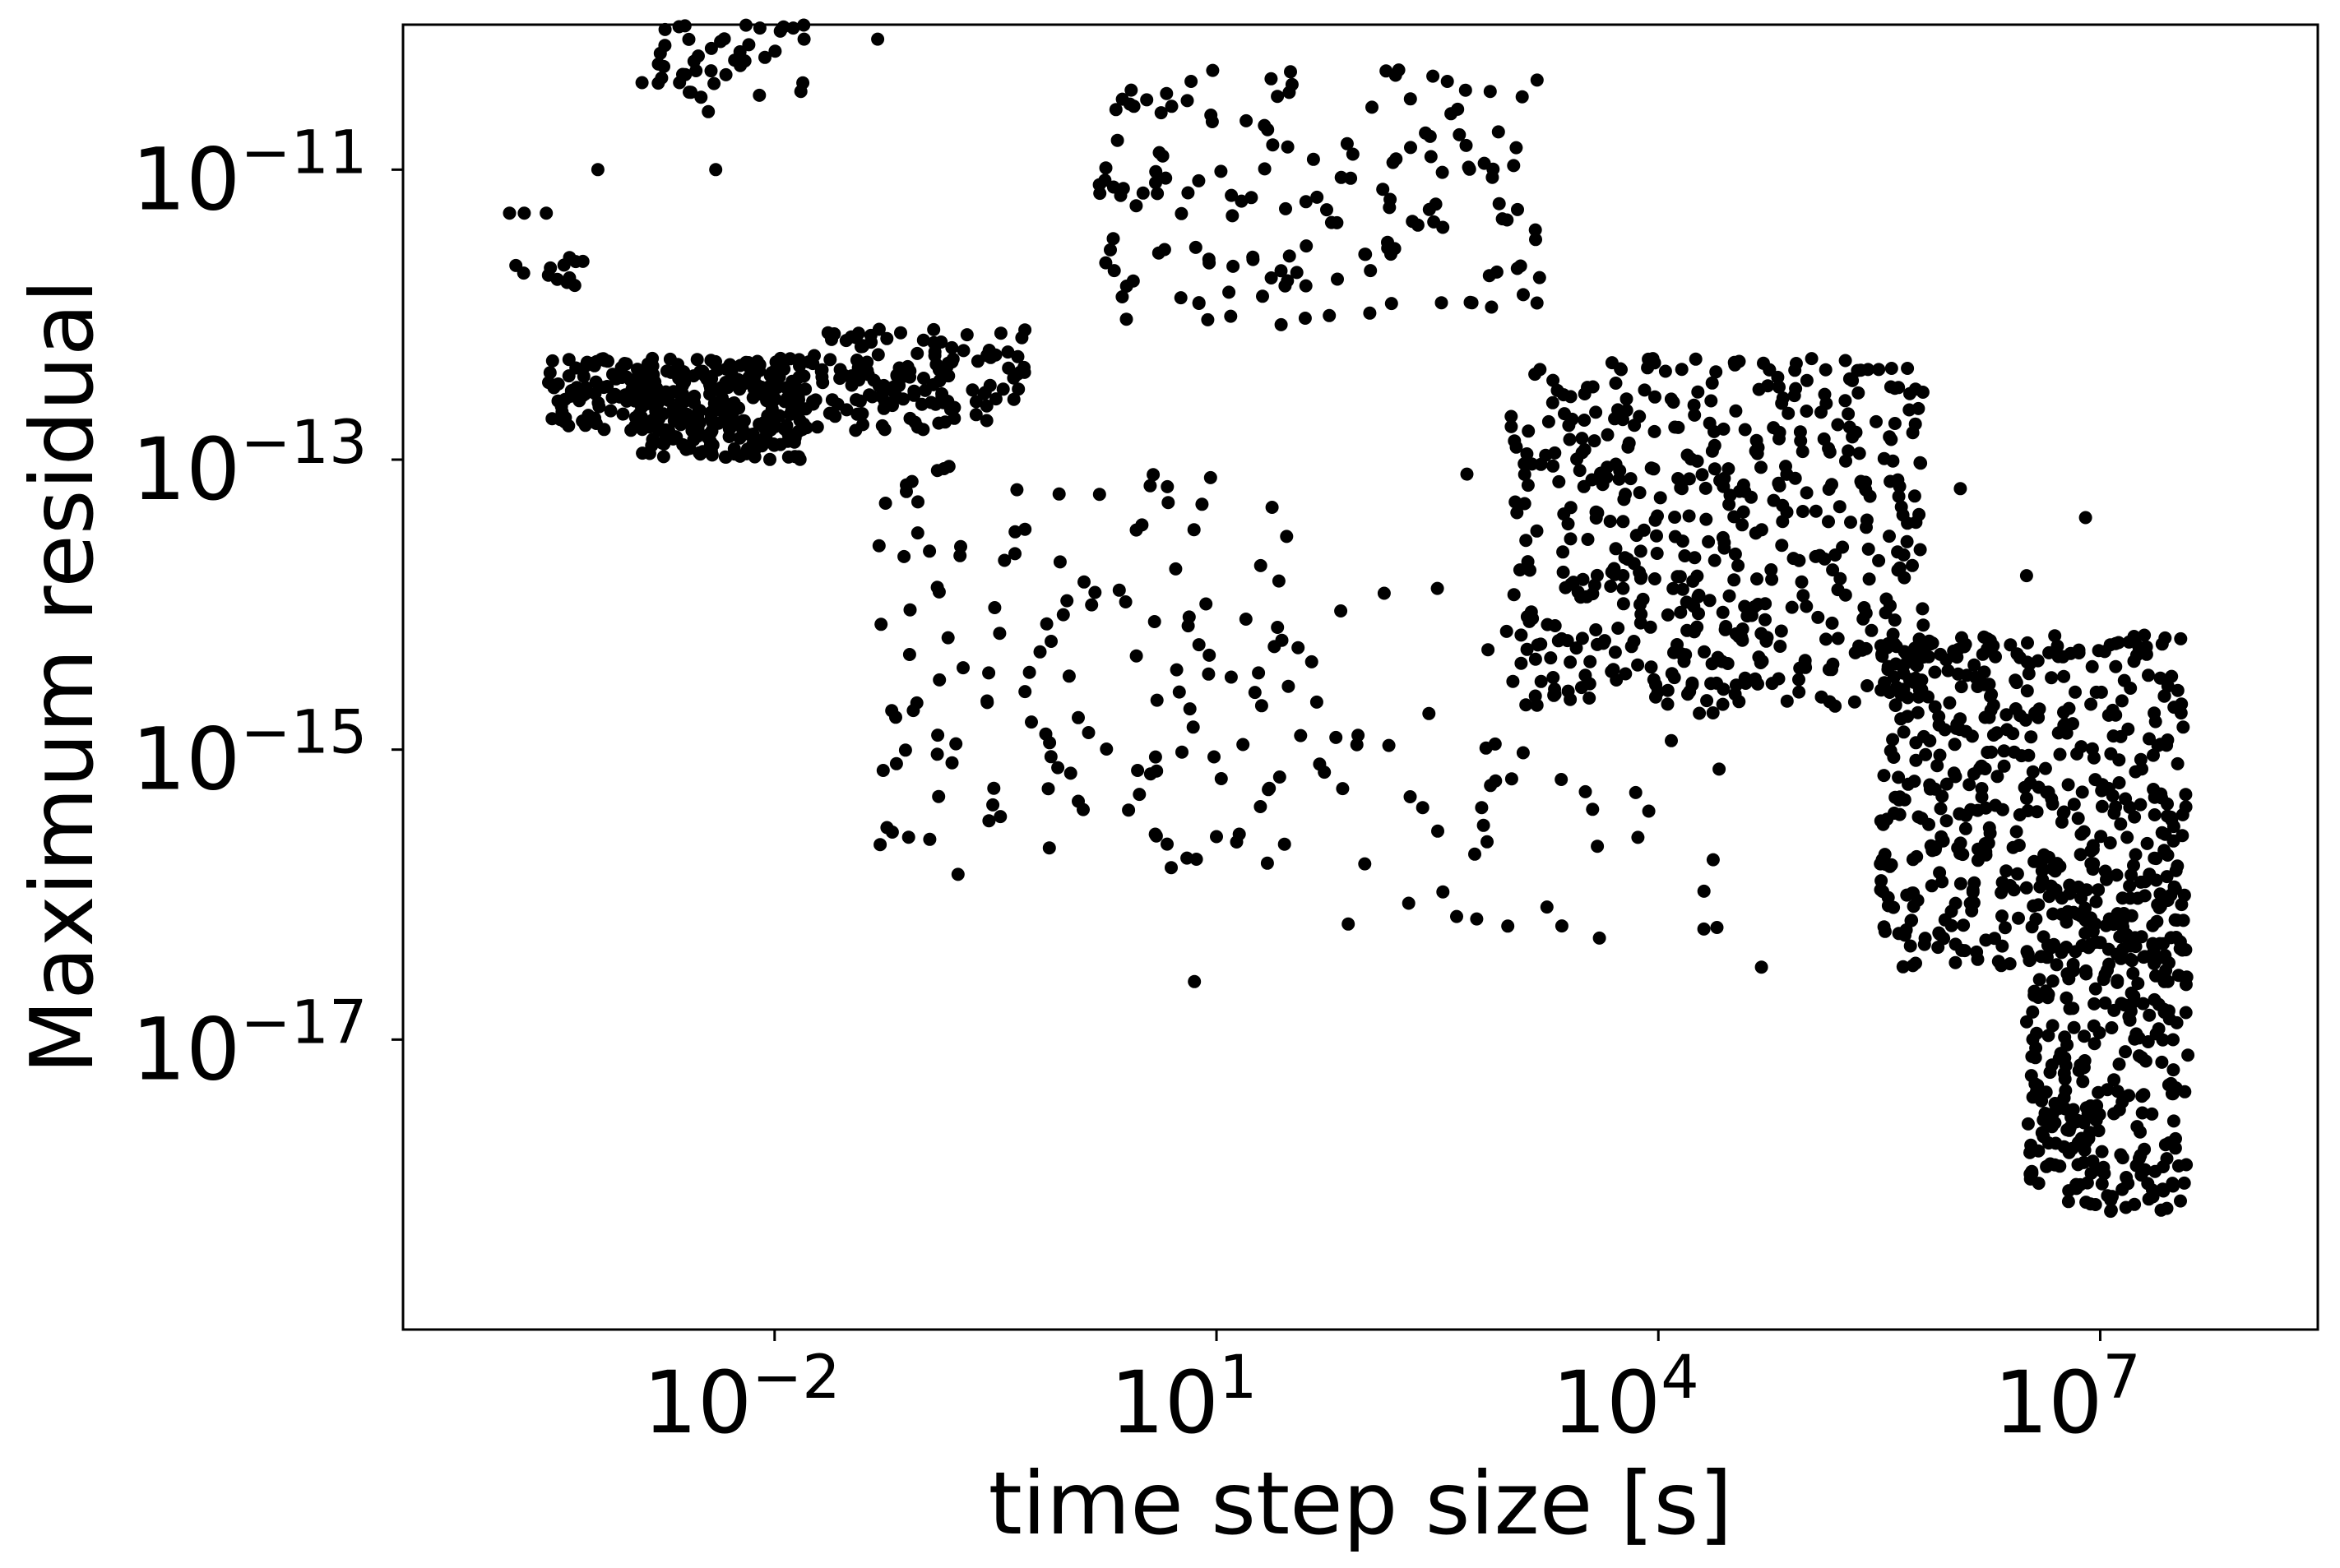  What do you see at coordinates (2048, 994) in the screenshot?
I see `data-point-2093` at bounding box center [2048, 994].